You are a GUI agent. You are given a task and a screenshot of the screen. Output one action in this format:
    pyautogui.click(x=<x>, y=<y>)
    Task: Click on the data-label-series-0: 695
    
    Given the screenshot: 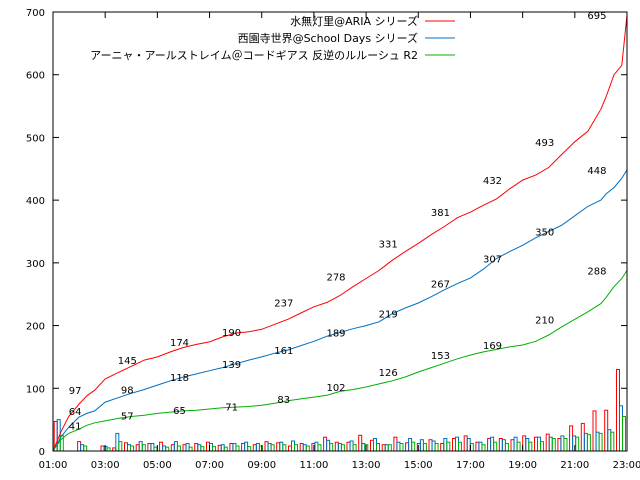 What is the action you would take?
    pyautogui.click(x=596, y=16)
    